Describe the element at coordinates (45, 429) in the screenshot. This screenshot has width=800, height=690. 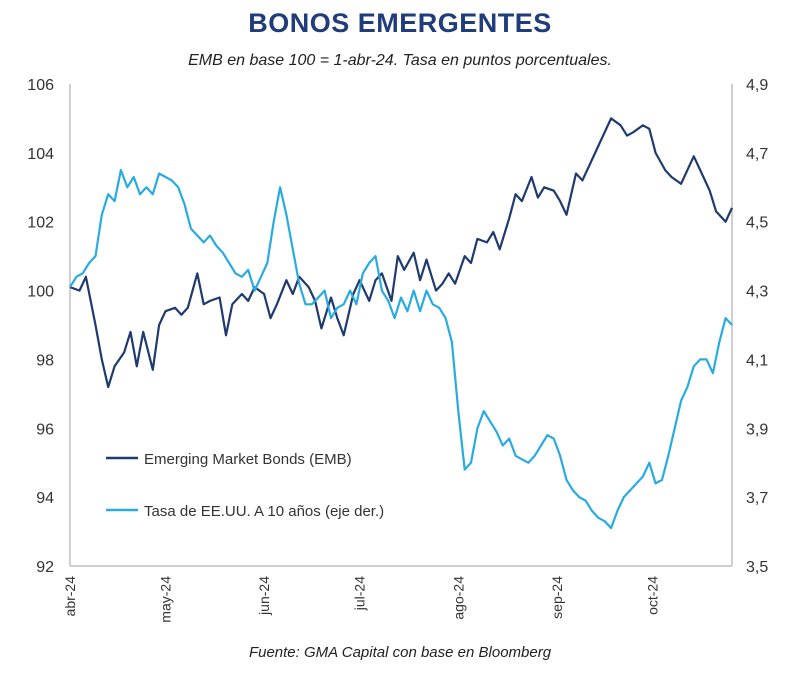
I see `y-left-tick-label: 96` at that location.